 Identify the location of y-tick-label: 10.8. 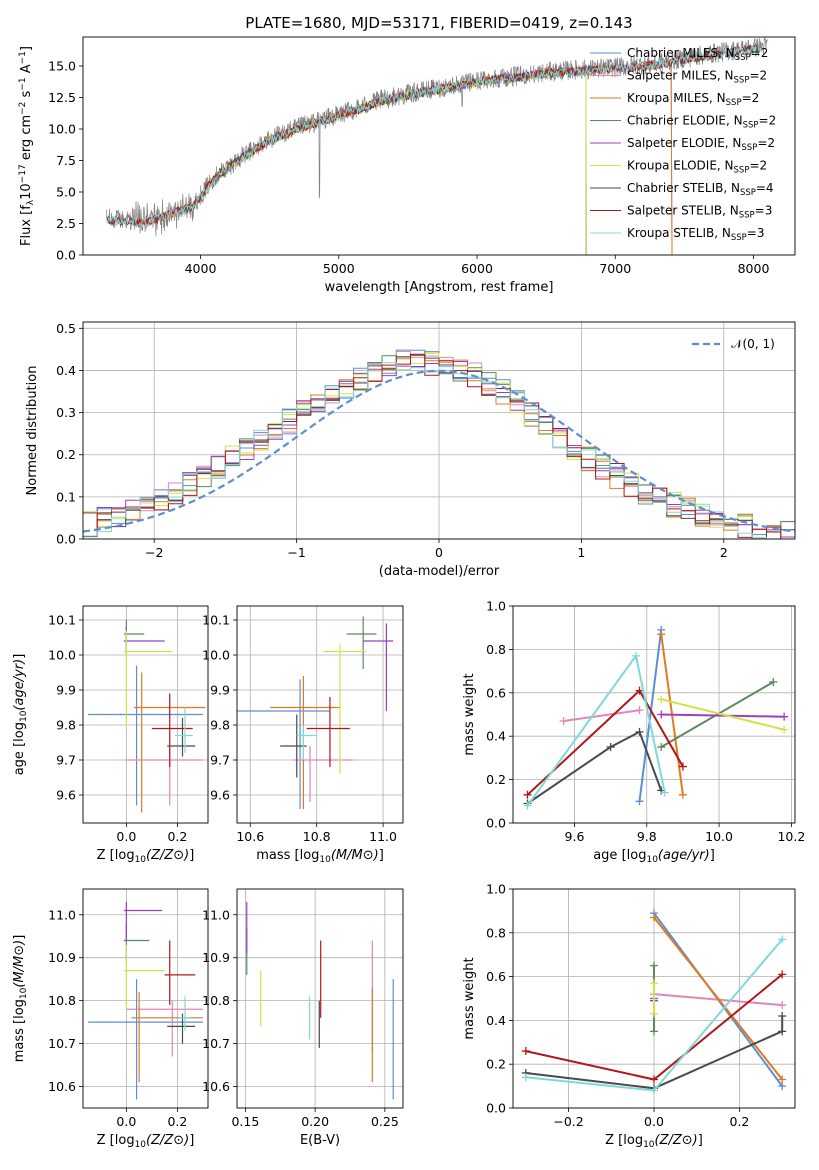
(62, 1000).